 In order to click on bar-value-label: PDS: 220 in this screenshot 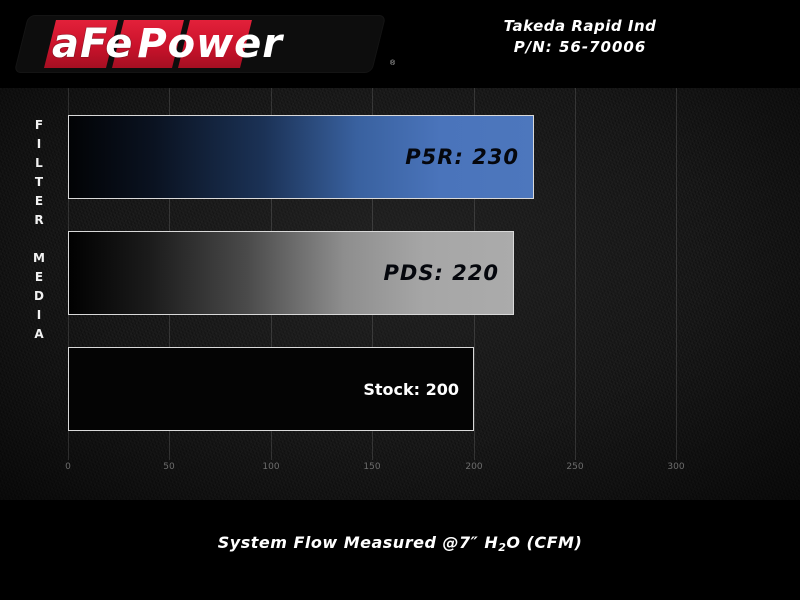, I will do `click(441, 273)`.